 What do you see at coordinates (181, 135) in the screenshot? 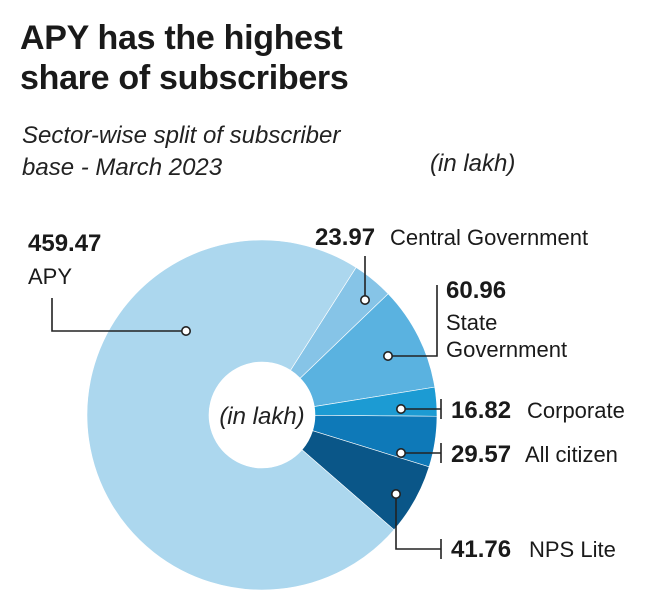
I see `chart-subtitle-line1: Sector-wise split of subscriber` at bounding box center [181, 135].